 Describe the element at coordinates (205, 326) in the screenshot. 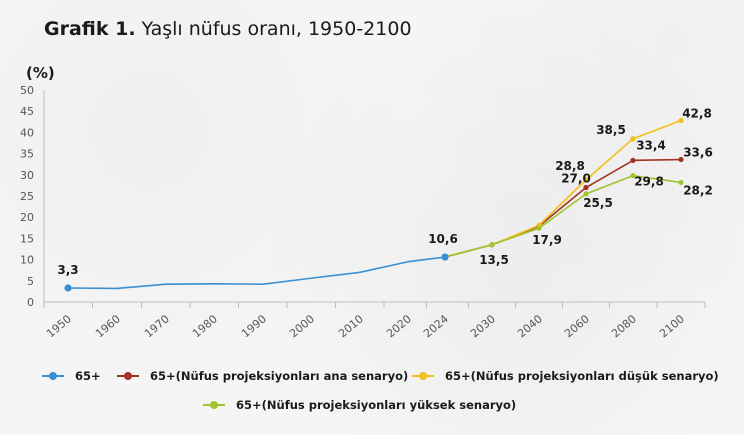

I see `x-tick-label: 1980` at that location.